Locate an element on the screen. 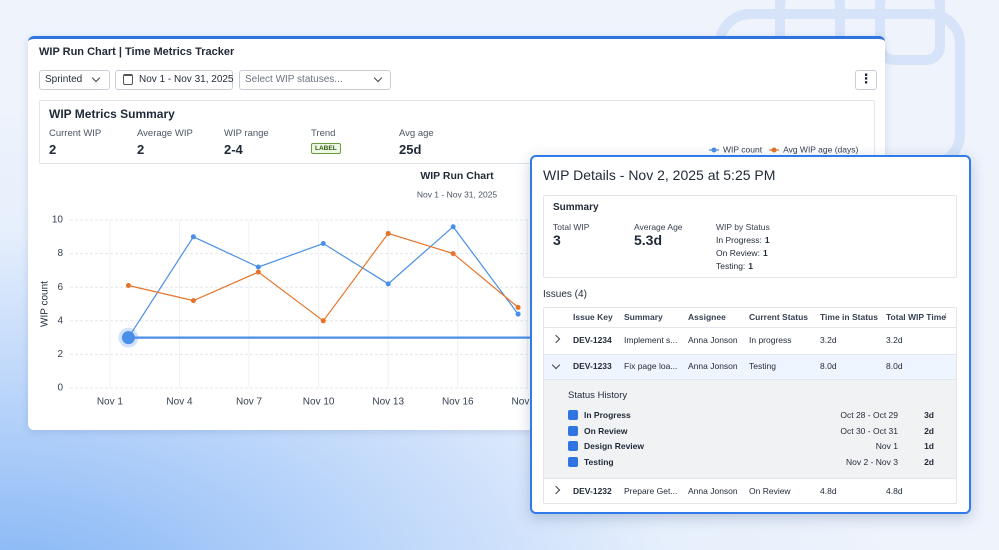  issues-table is located at coordinates (750, 405).